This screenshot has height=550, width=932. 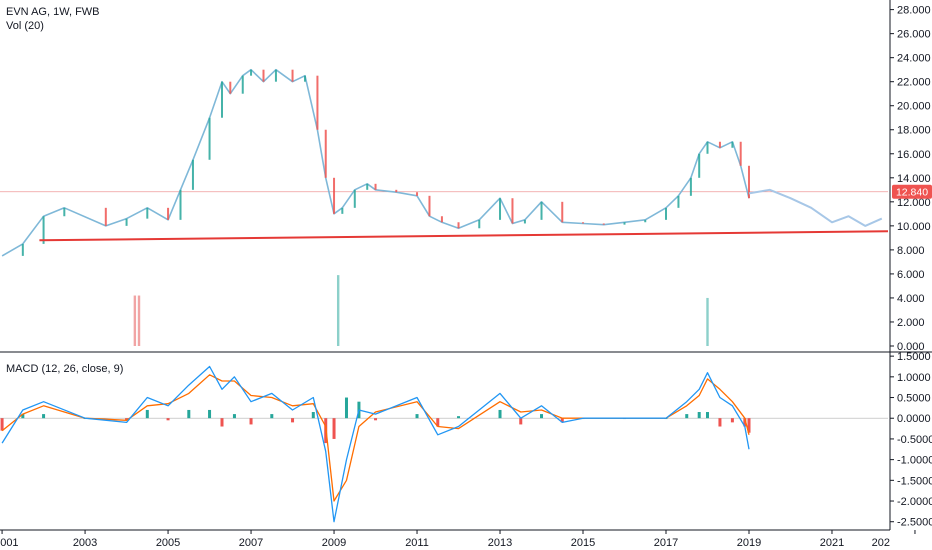 I want to click on macd-tick-label: -1.5000, so click(x=914, y=481).